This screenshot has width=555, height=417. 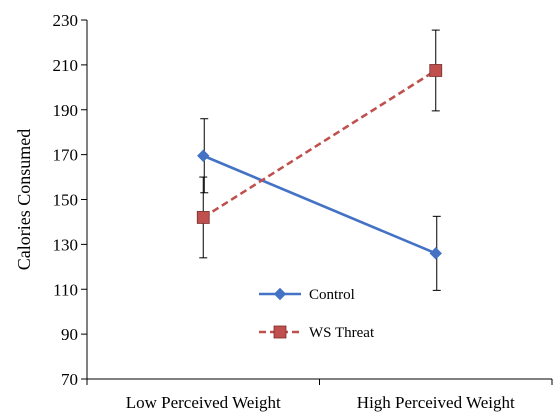 I want to click on y-tick-label: 130, so click(x=66, y=244).